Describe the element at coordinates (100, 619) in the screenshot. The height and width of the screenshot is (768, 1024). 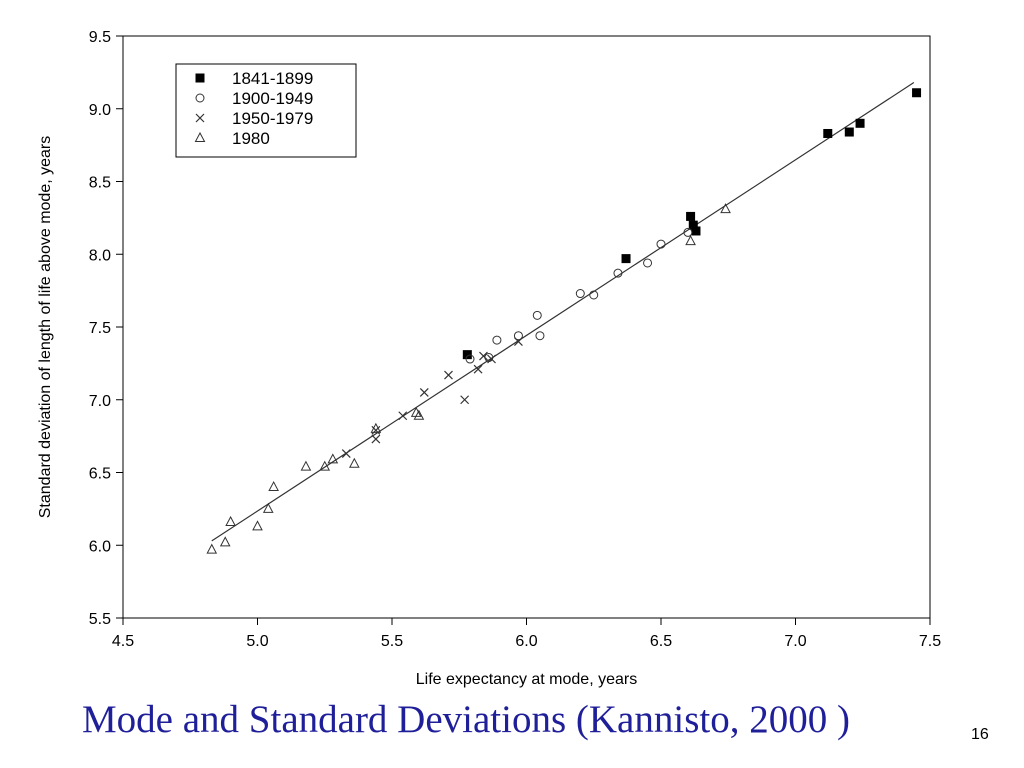
I see `y-tick-label: 5.5` at that location.